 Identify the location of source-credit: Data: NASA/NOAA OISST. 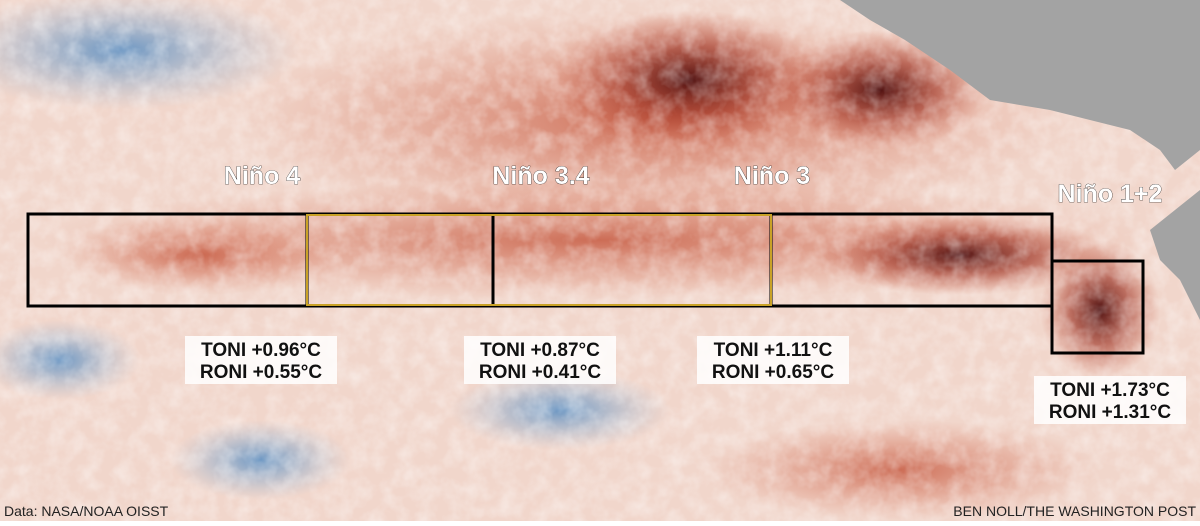
(86, 511).